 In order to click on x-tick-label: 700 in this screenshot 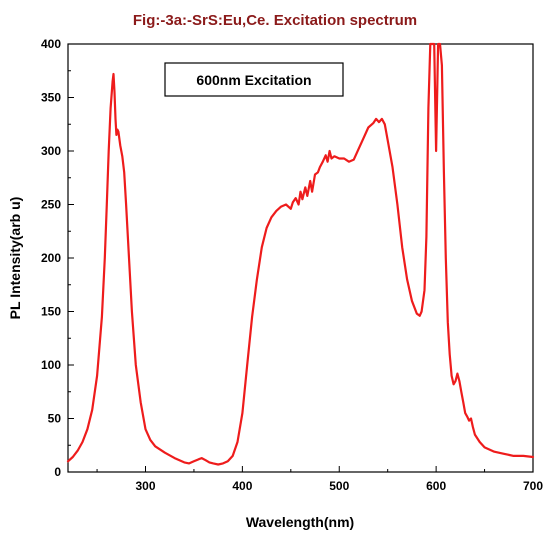, I will do `click(533, 486)`.